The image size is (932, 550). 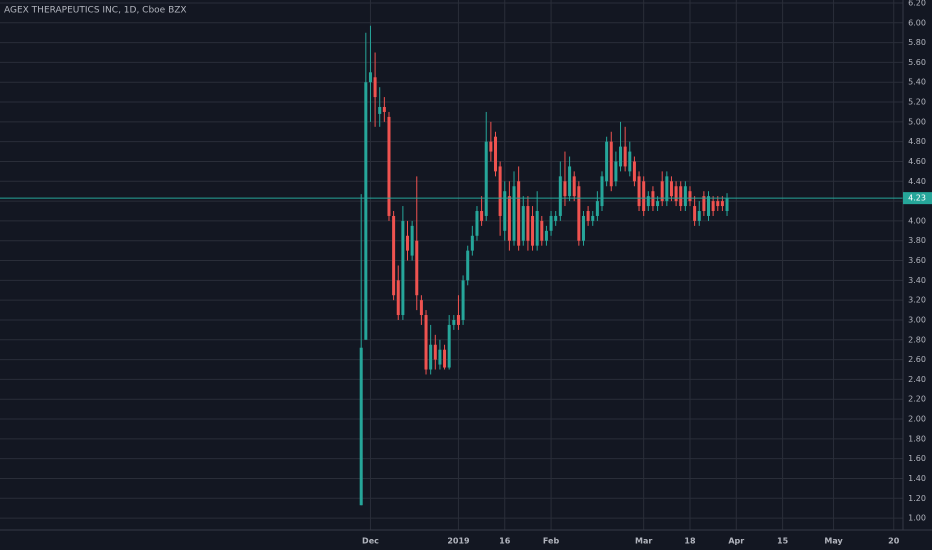 What do you see at coordinates (917, 379) in the screenshot?
I see `y-tick-label: 2.40` at bounding box center [917, 379].